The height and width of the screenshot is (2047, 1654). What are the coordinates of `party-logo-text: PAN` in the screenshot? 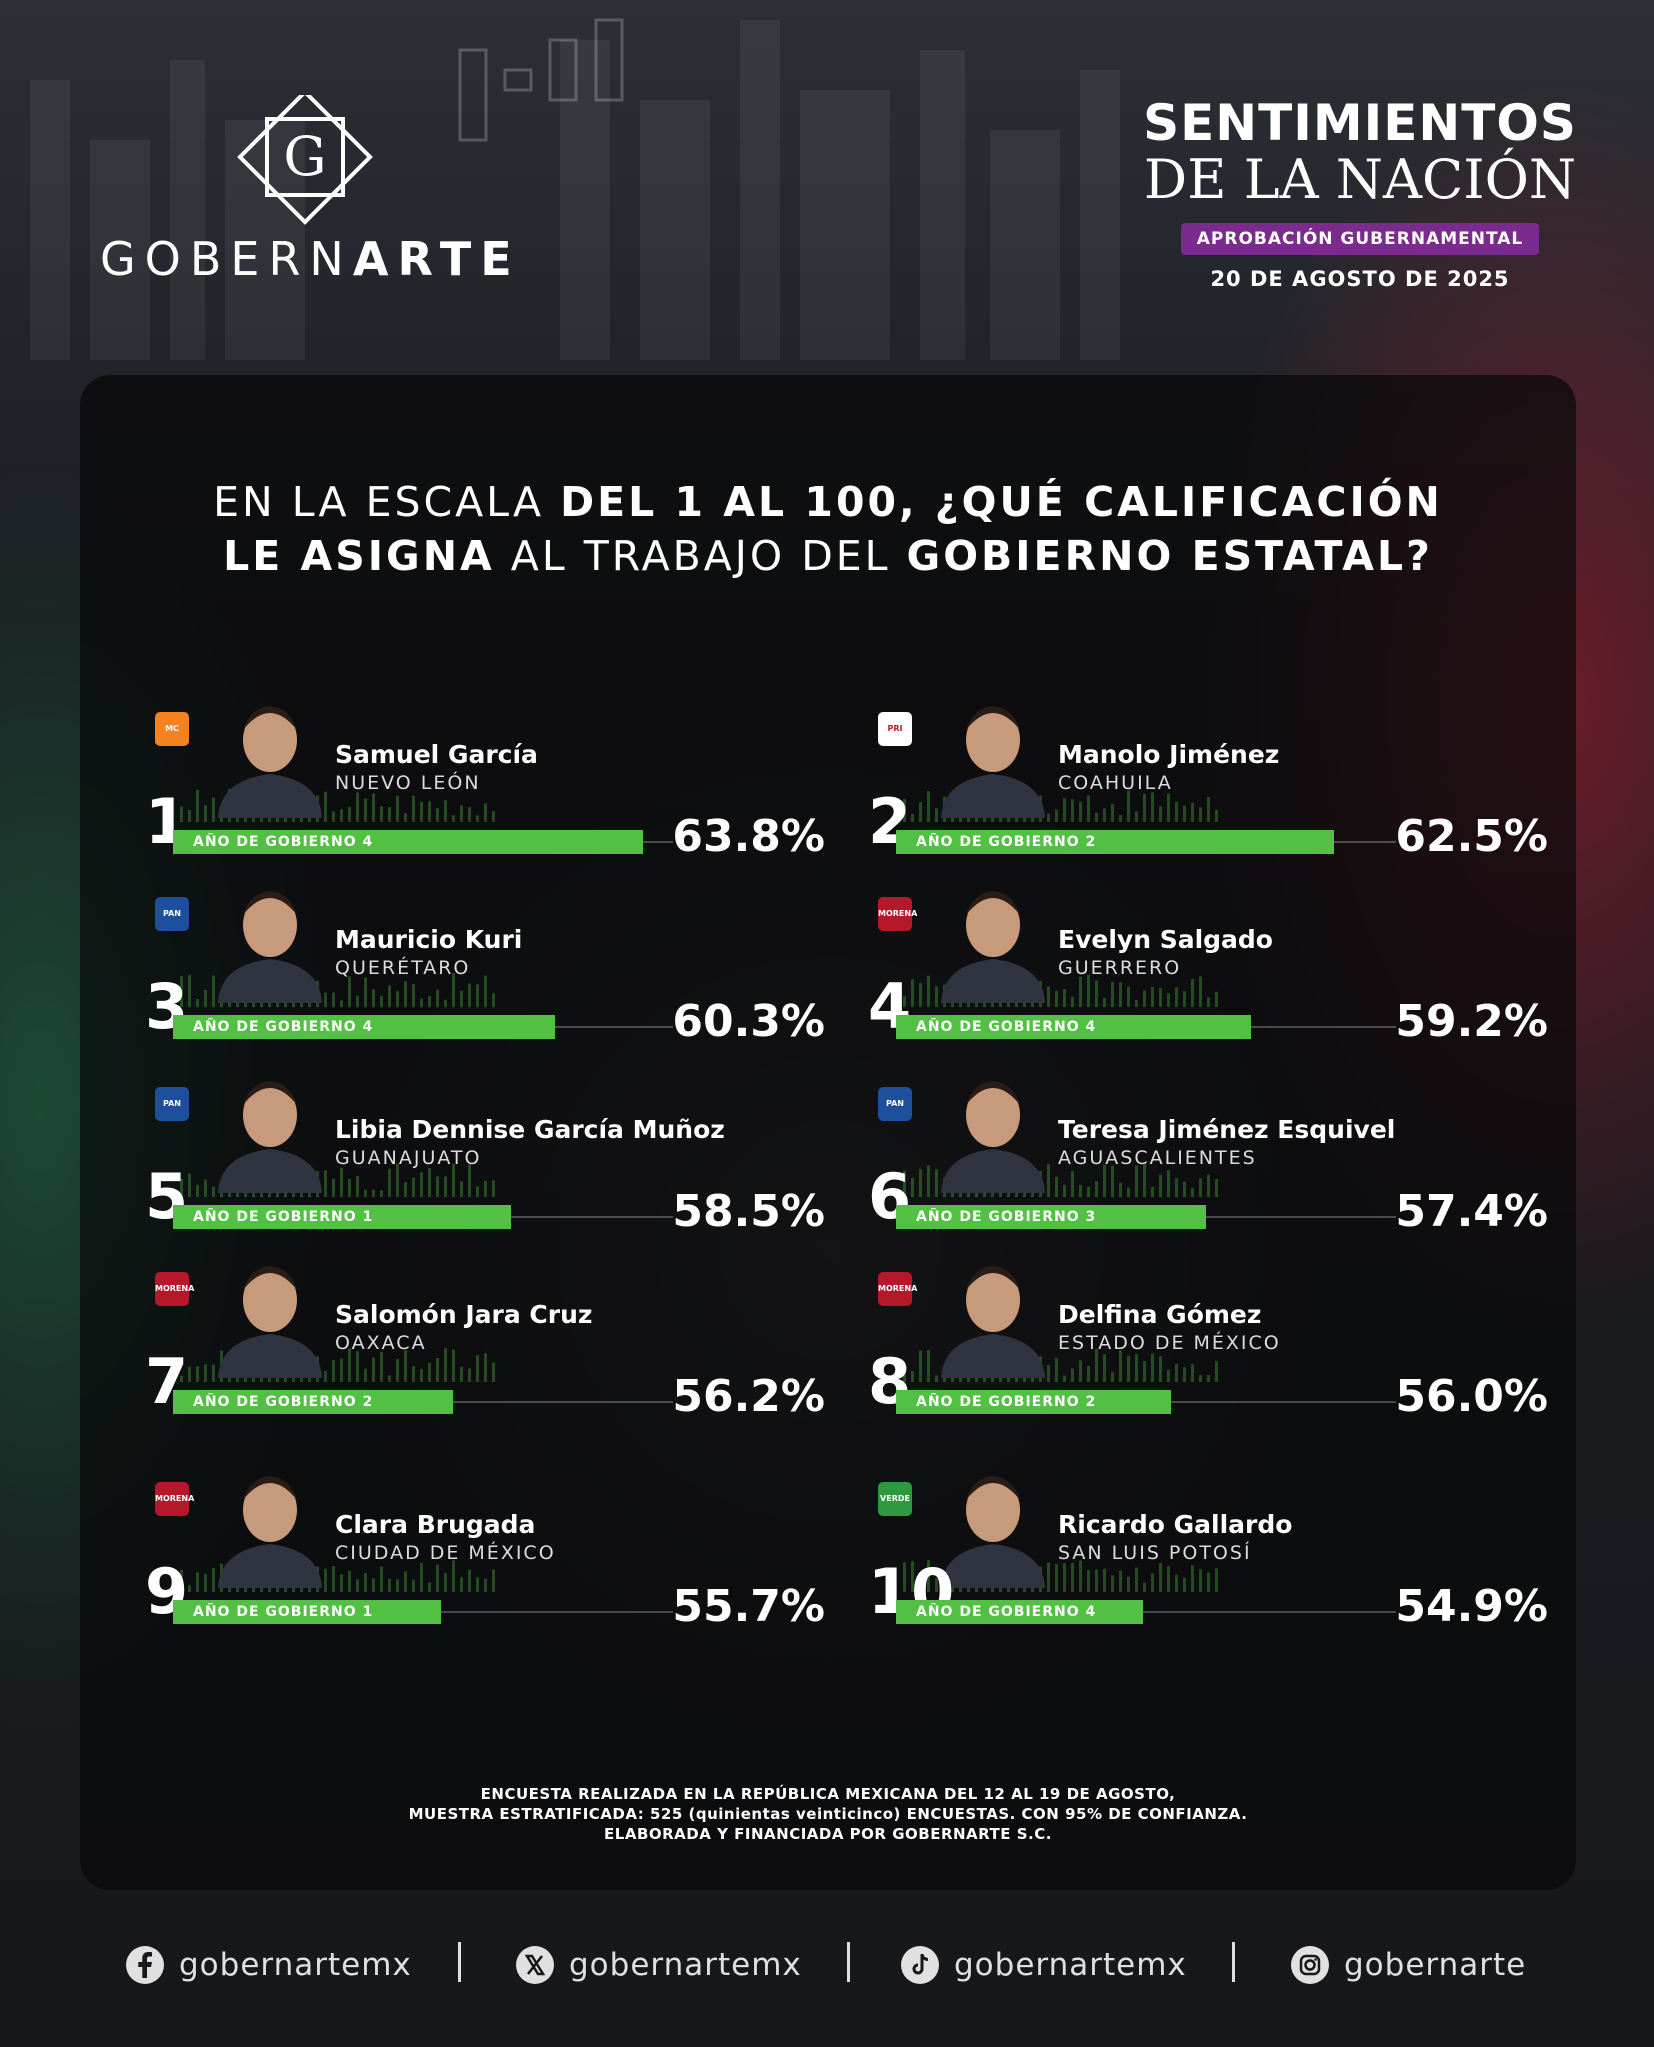 It's located at (894, 1103).